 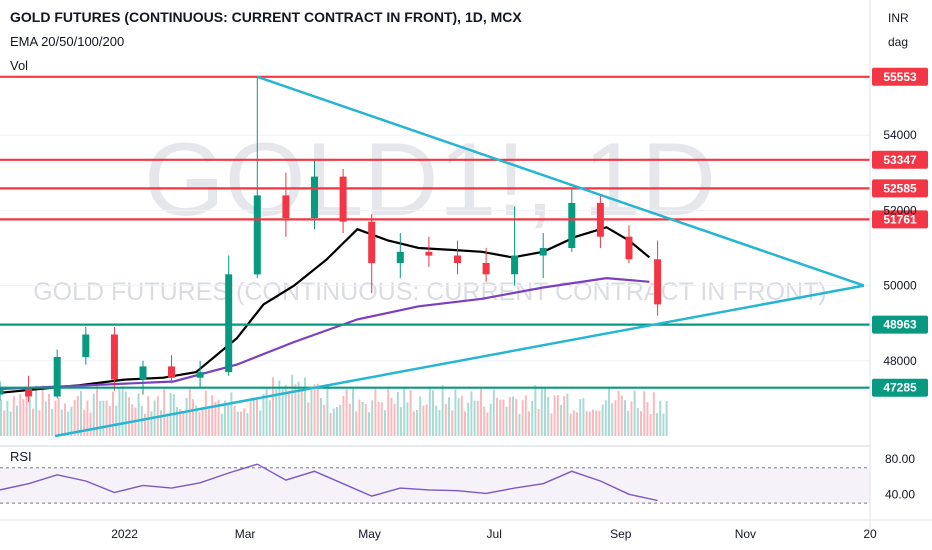 I want to click on period-label: dag, so click(x=898, y=42).